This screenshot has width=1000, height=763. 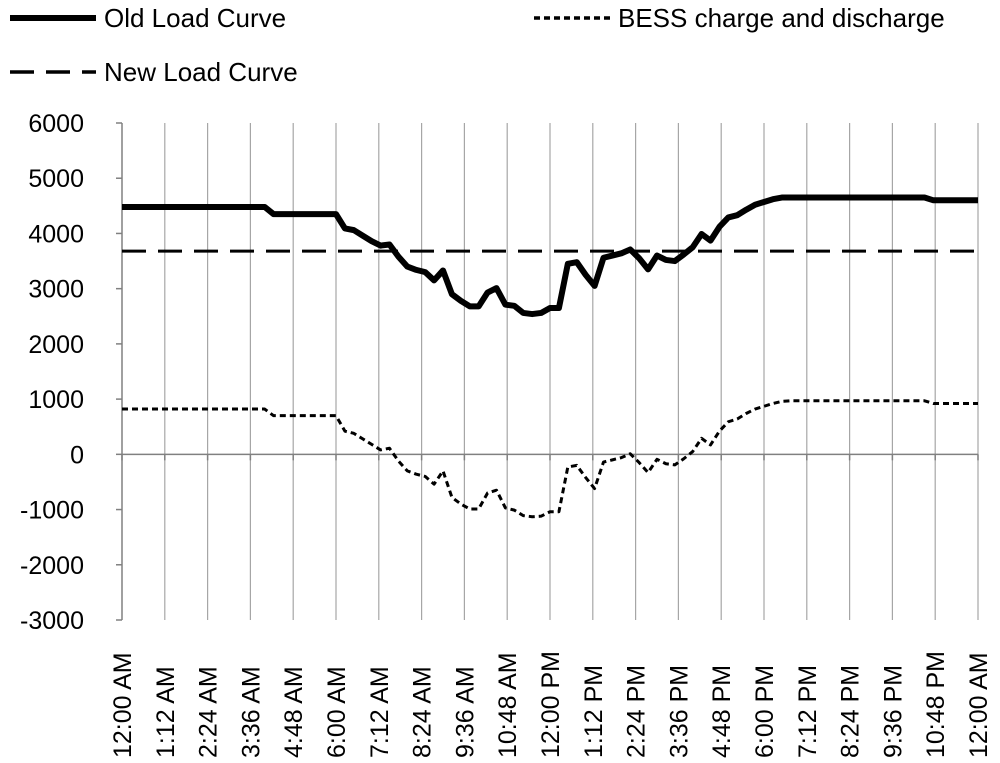 I want to click on x-tick-label: 3:36 PM, so click(x=679, y=711).